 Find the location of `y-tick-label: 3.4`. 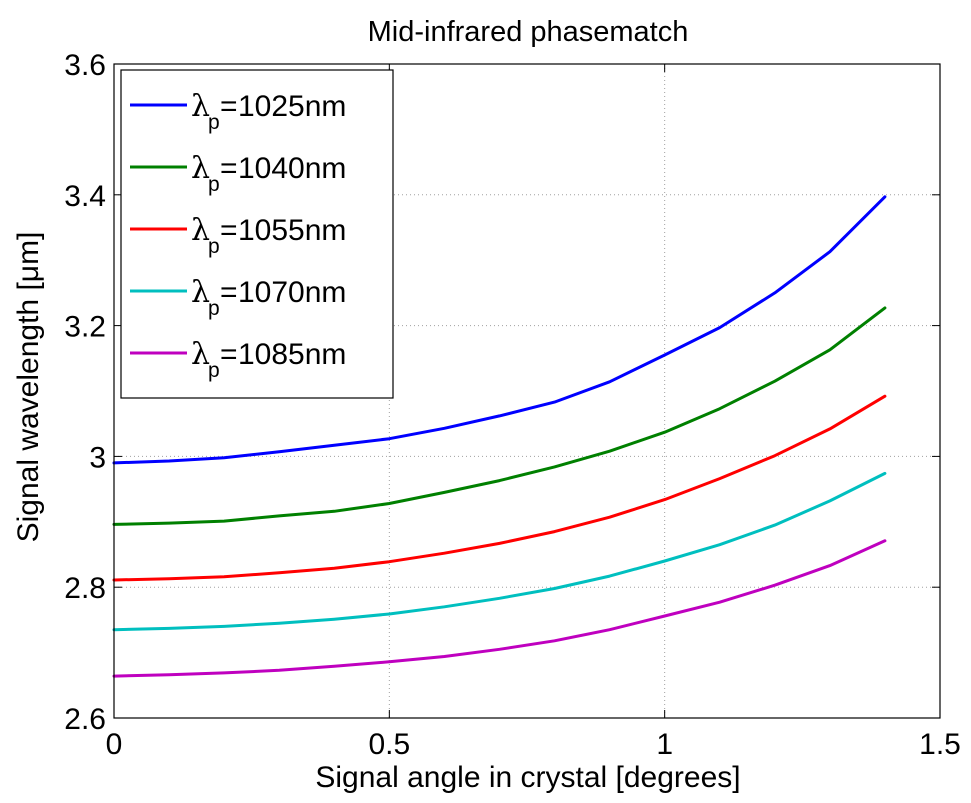

y-tick-label: 3.4 is located at coordinates (85, 196).